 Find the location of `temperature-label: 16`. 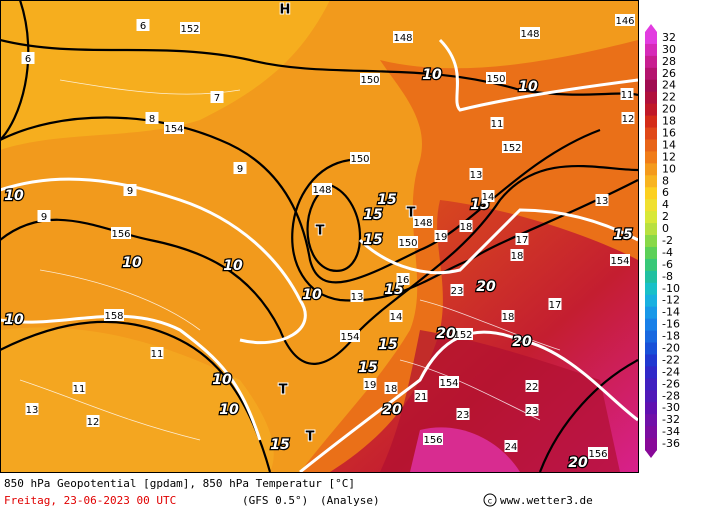

temperature-label: 16 is located at coordinates (403, 280).